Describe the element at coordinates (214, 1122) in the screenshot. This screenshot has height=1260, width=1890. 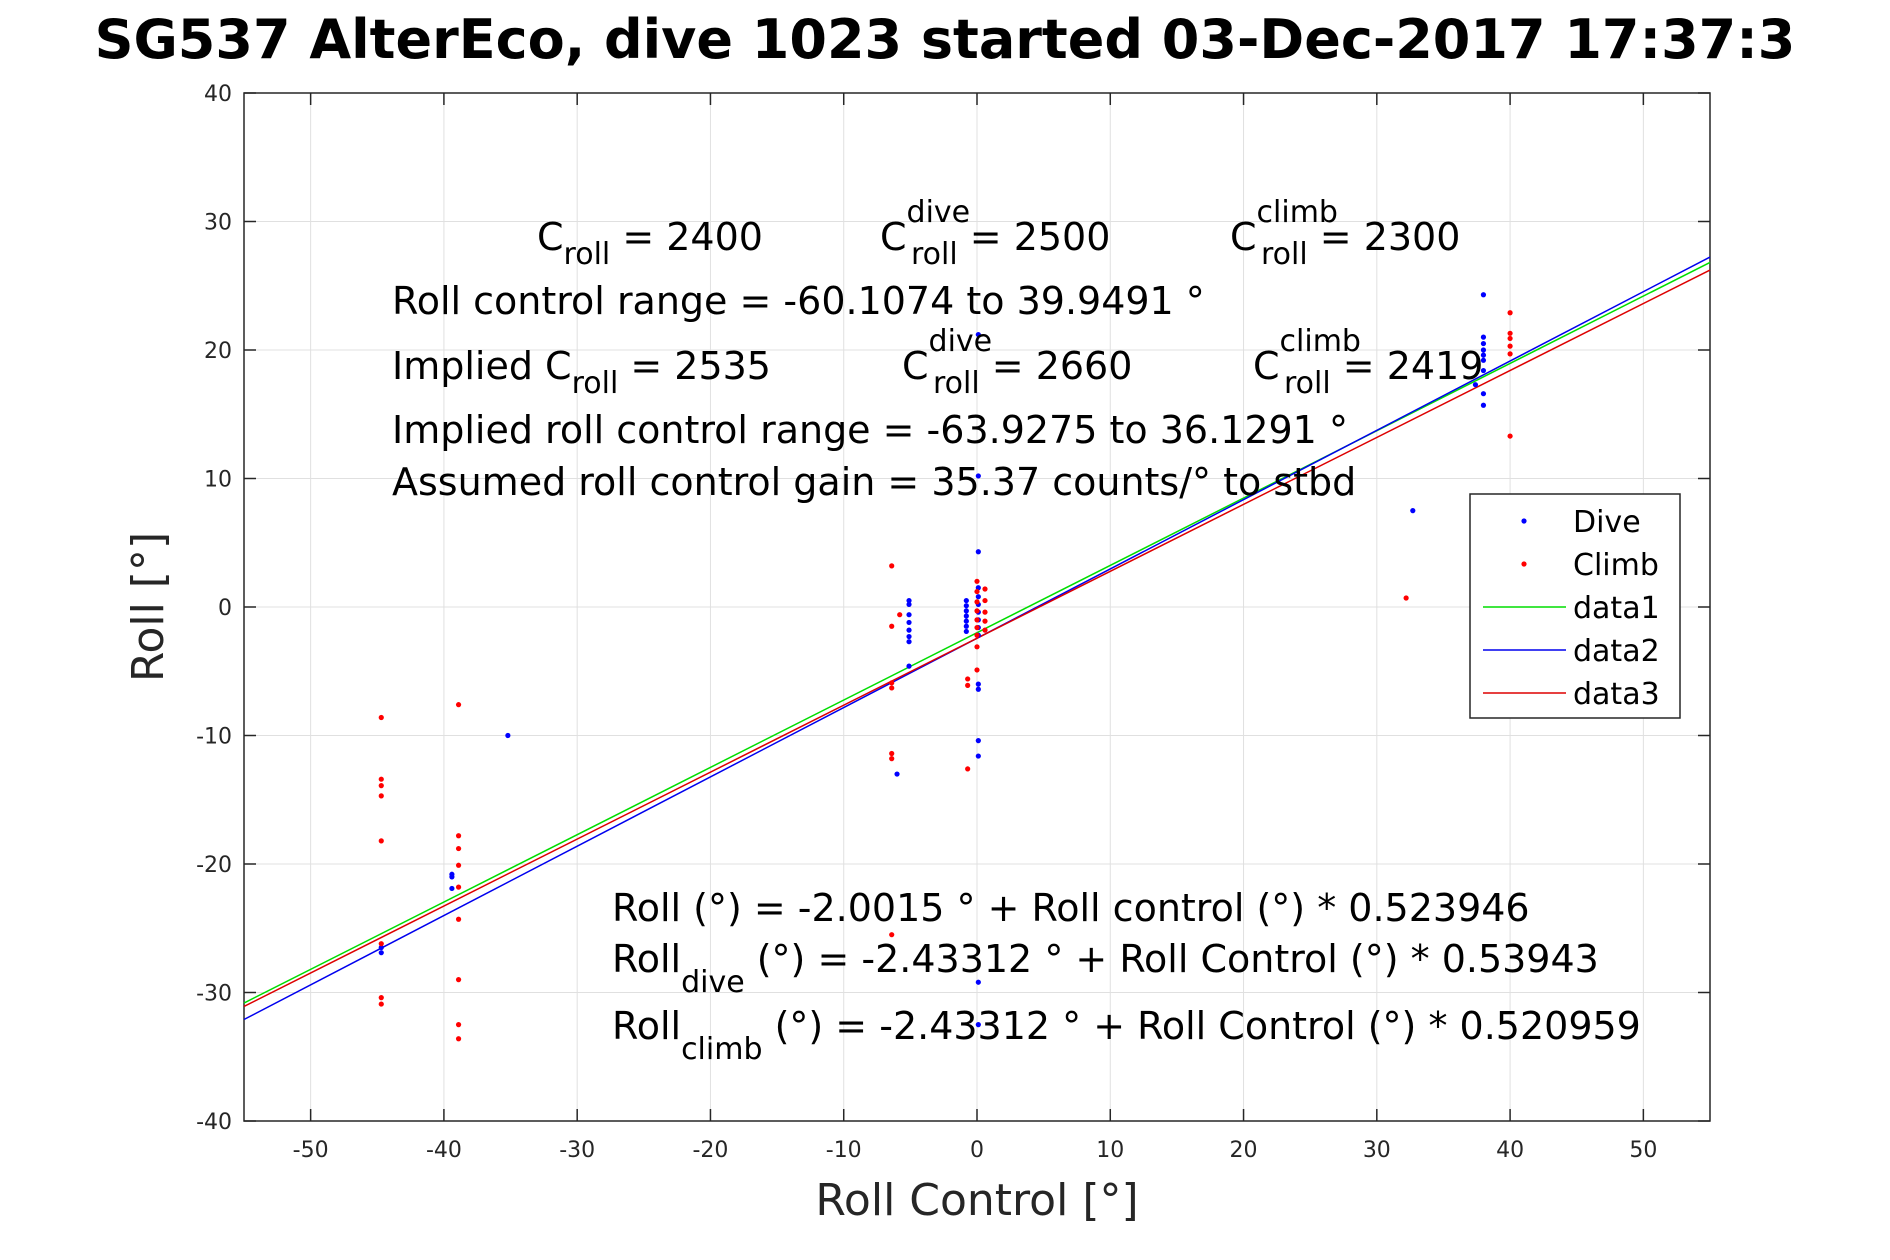
I see `tick-label-y: -40` at that location.